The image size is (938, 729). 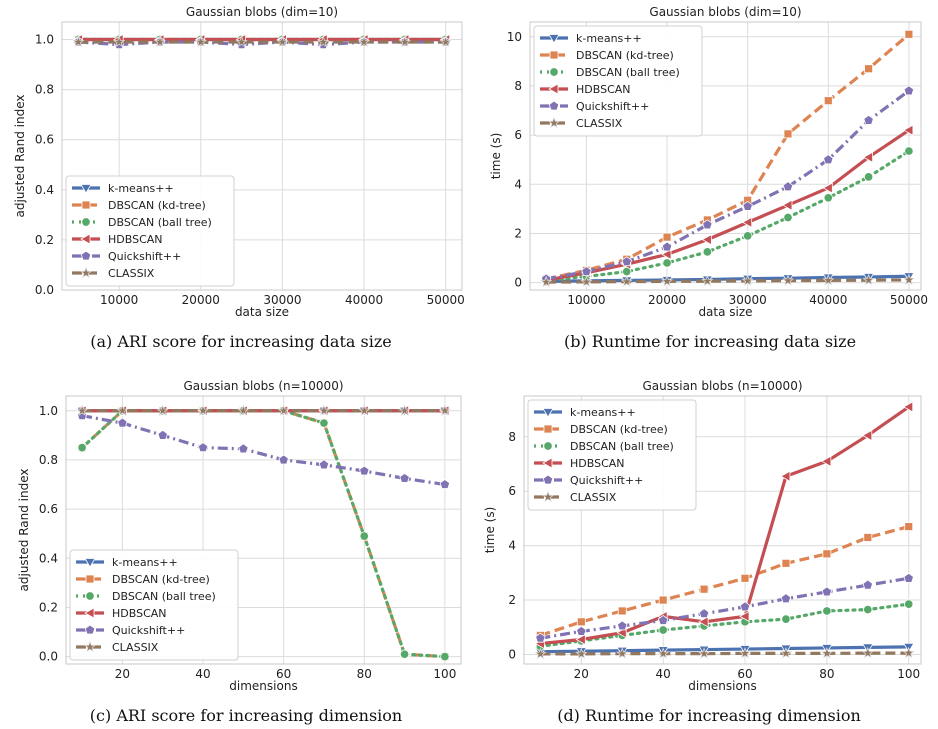 What do you see at coordinates (724, 625) in the screenshot?
I see `series-line-dbscan-ball-tree` at bounding box center [724, 625].